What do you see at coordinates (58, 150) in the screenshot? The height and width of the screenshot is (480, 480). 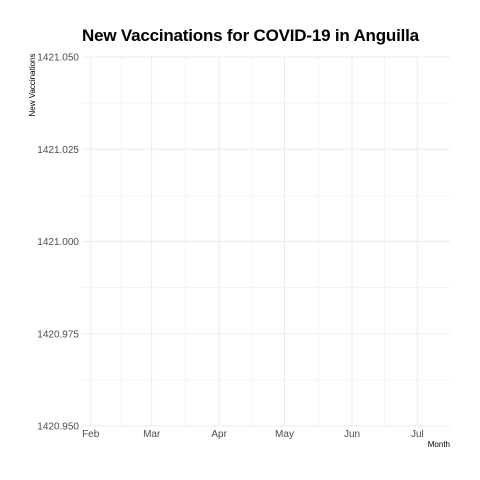 I see `y-tick-label: 1421.025` at bounding box center [58, 150].